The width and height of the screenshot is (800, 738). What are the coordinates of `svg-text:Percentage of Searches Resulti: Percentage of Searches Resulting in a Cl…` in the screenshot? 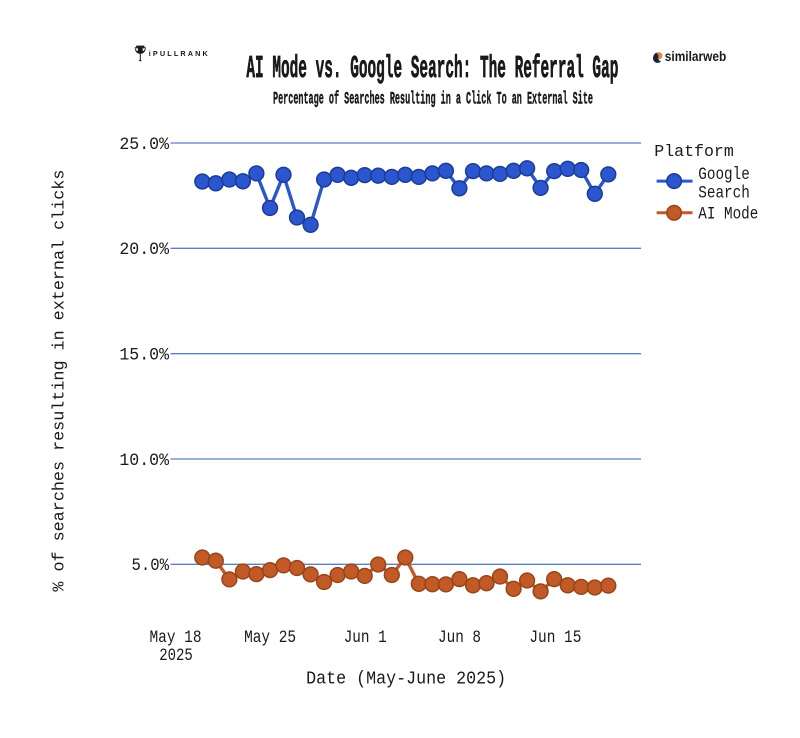 It's located at (433, 100).